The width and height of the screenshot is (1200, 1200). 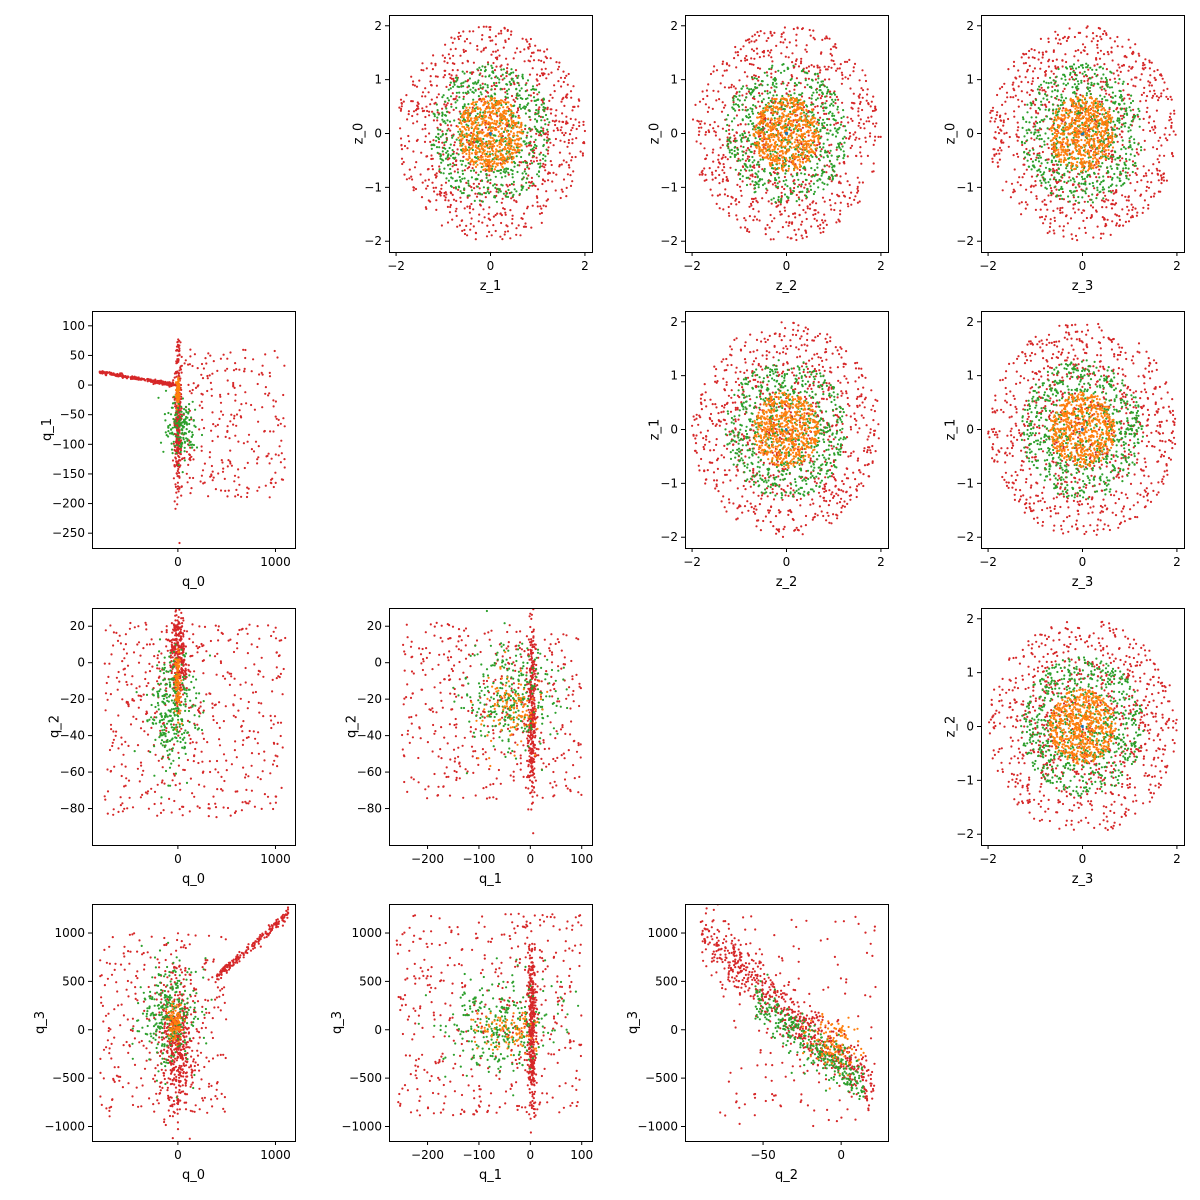 I want to click on y-tick-label: −1, so click(x=373, y=187).